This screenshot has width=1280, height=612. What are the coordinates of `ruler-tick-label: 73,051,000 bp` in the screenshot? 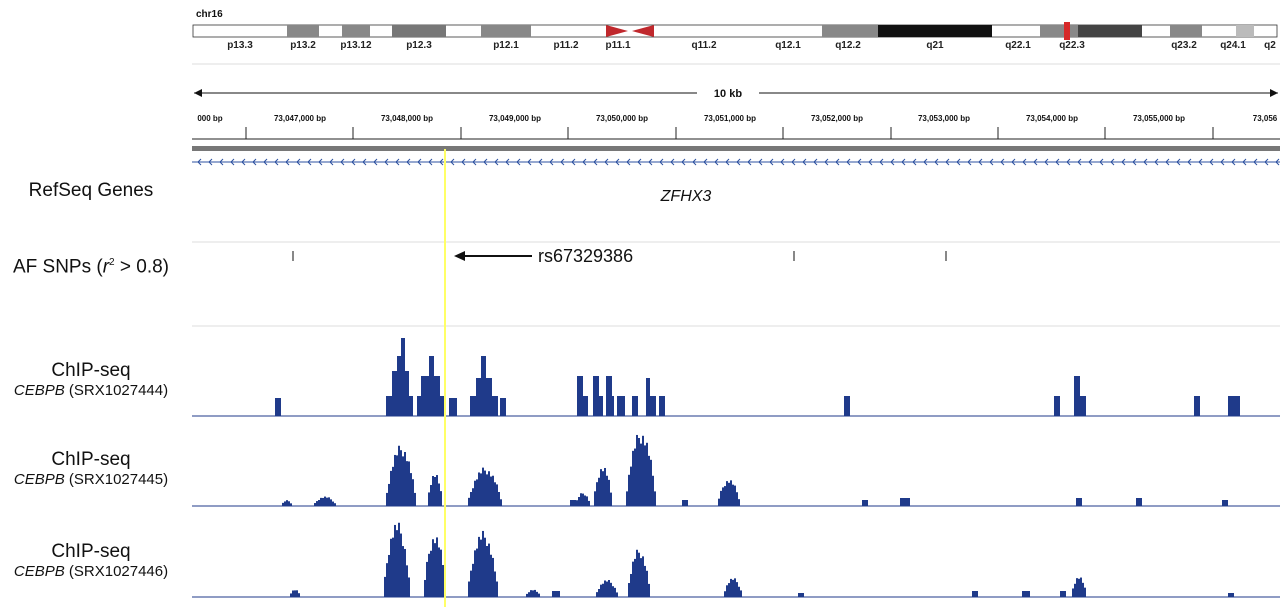 It's located at (730, 118).